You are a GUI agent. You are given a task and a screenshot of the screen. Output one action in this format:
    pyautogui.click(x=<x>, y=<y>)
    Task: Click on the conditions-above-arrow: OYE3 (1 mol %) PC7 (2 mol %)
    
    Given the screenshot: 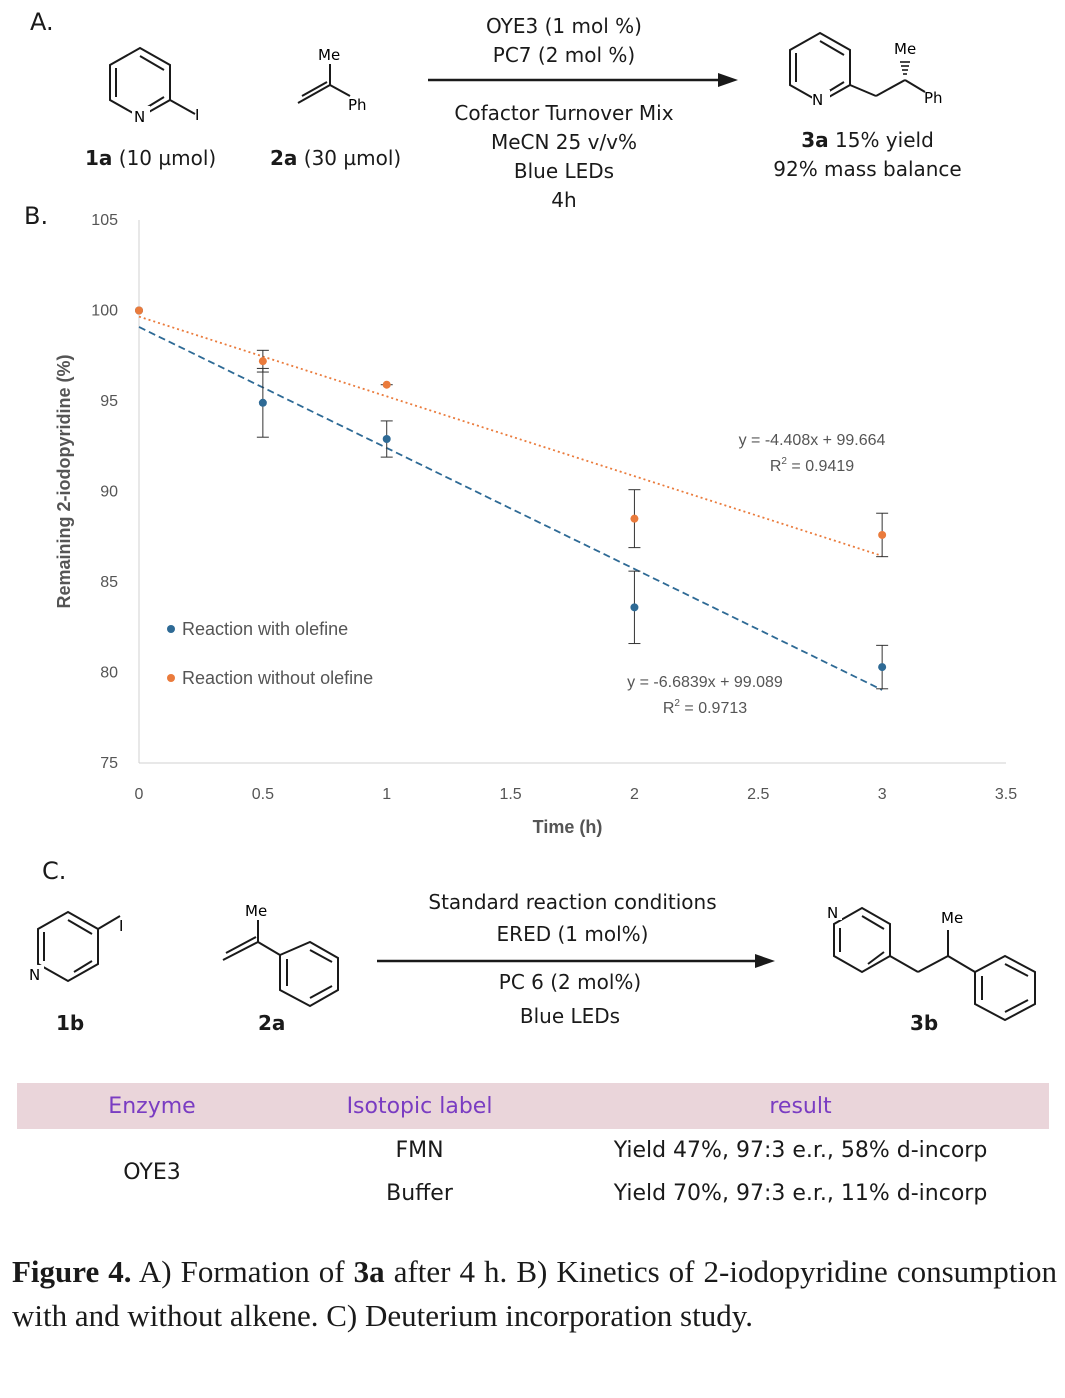 What is the action you would take?
    pyautogui.click(x=564, y=41)
    